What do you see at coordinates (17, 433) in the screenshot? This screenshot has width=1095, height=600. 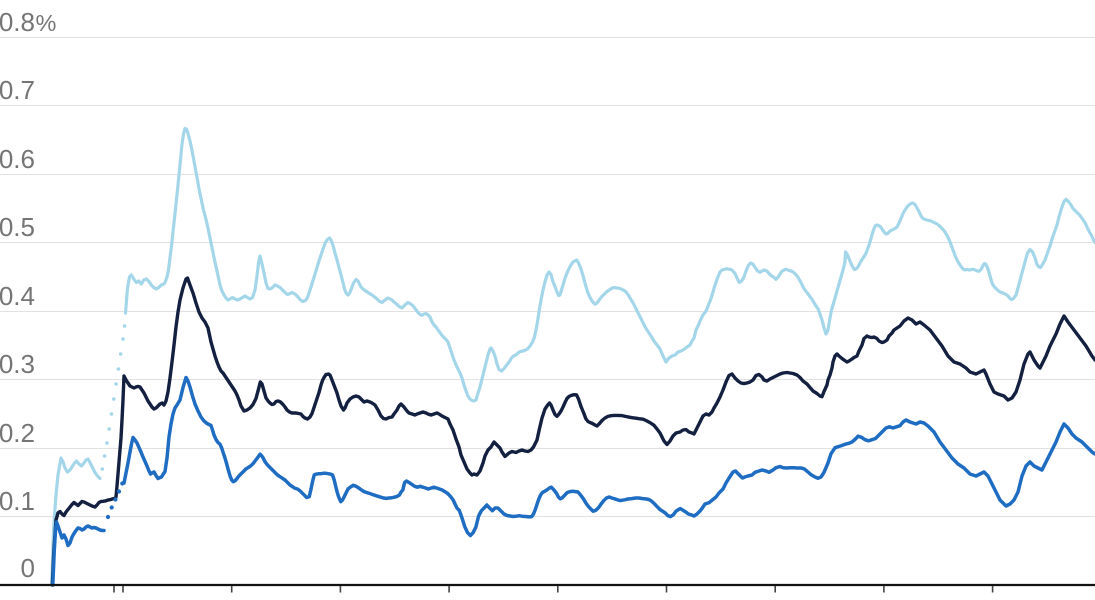 I see `svg-text: 0.2` at bounding box center [17, 433].